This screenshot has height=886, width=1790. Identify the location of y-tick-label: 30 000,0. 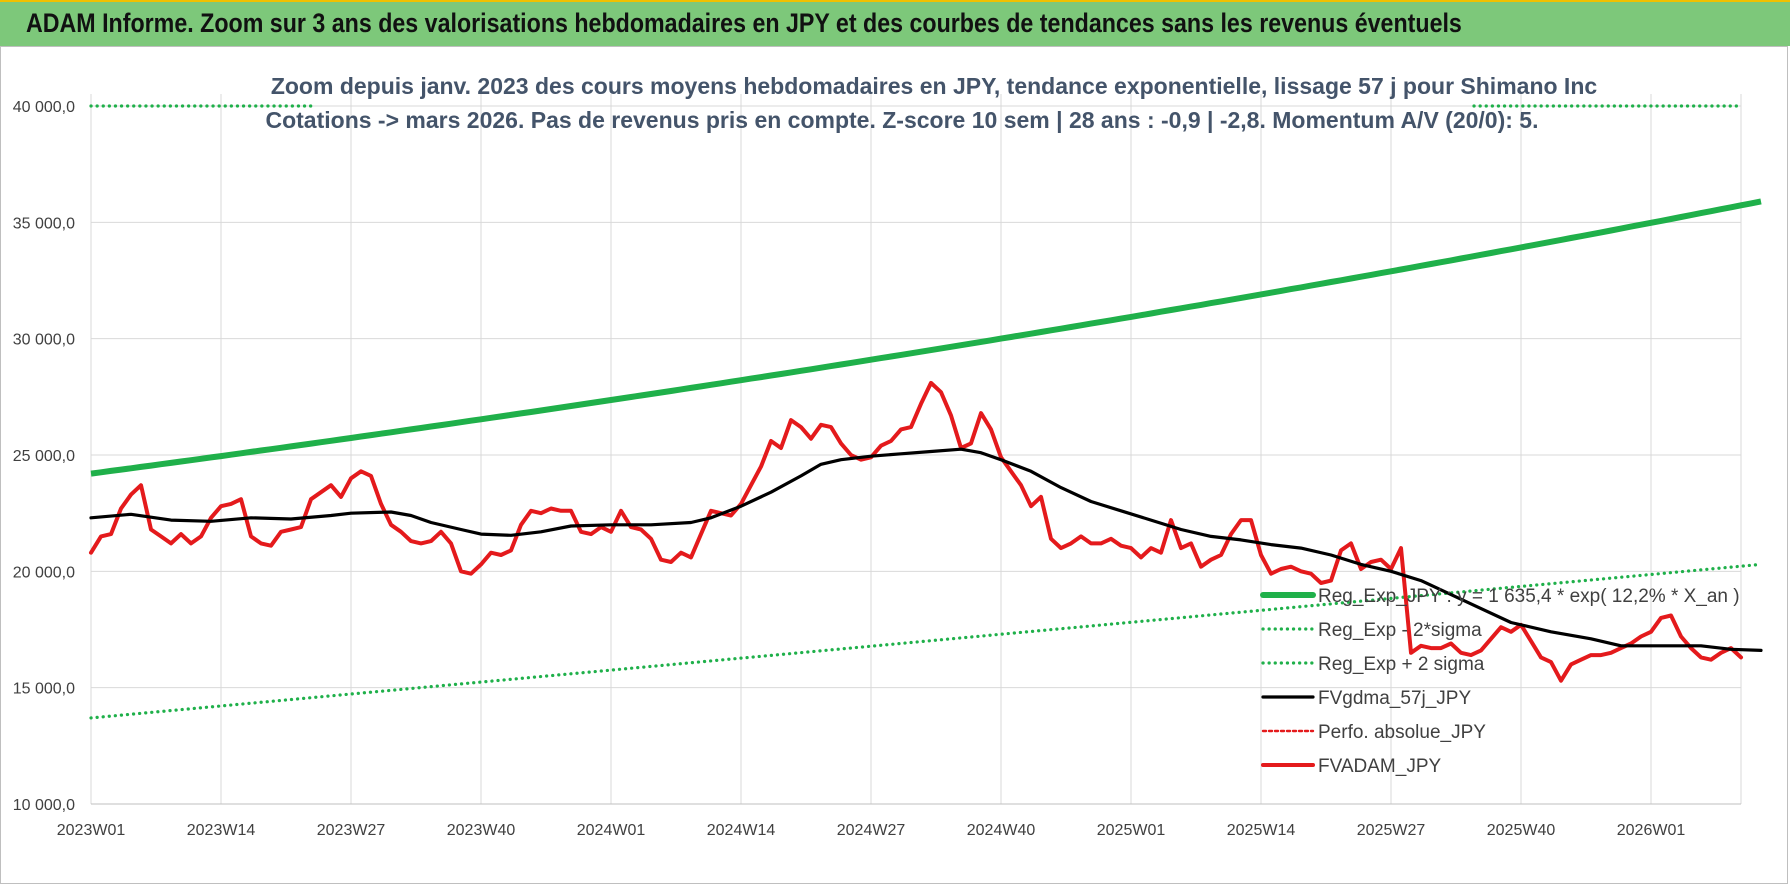
(44, 340).